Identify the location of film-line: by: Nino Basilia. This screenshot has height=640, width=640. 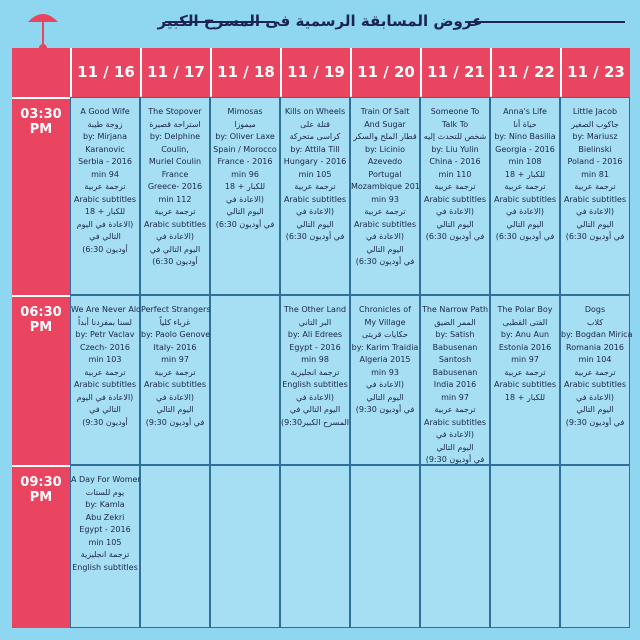
(525, 136).